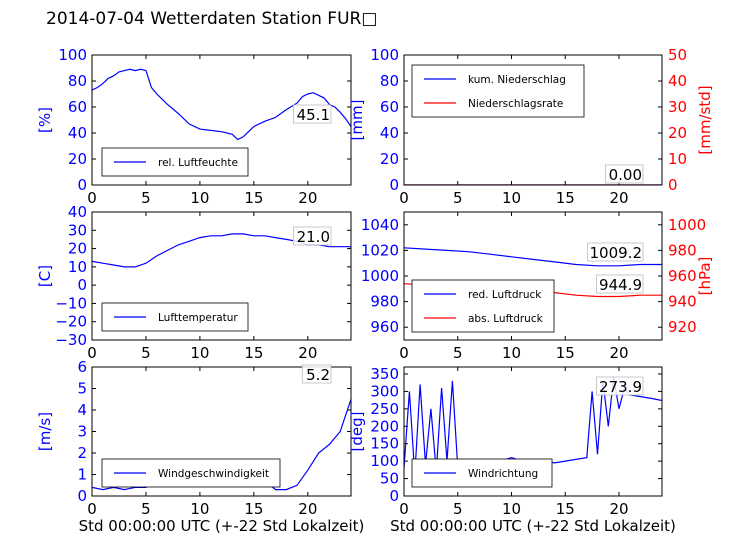  What do you see at coordinates (705, 119) in the screenshot?
I see `y-right-axis-label: [mm/std]` at bounding box center [705, 119].